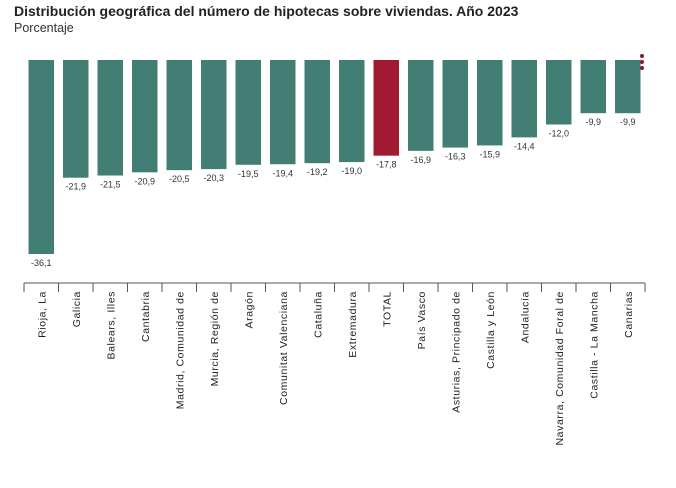 The height and width of the screenshot is (488, 676). What do you see at coordinates (248, 174) in the screenshot?
I see `data-label: -19,5` at bounding box center [248, 174].